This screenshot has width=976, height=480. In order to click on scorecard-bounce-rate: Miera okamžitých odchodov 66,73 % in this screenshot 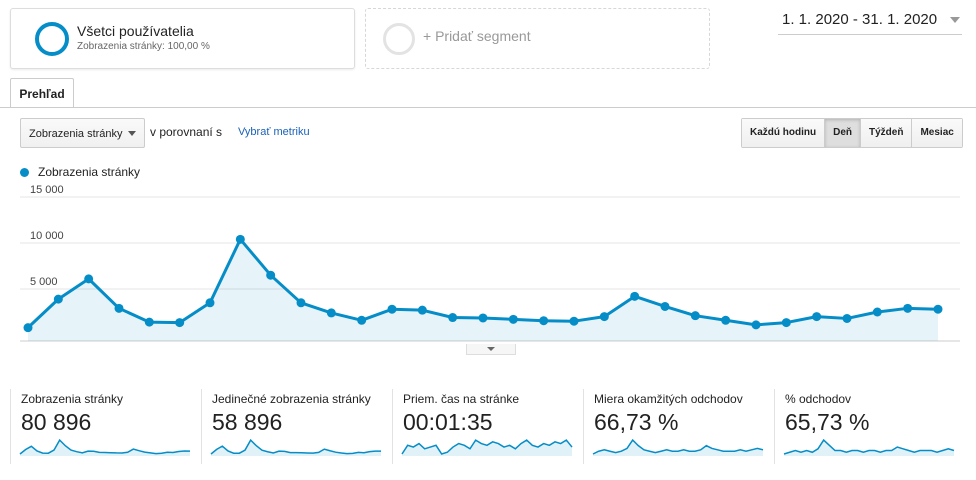, I will do `click(676, 426)`.